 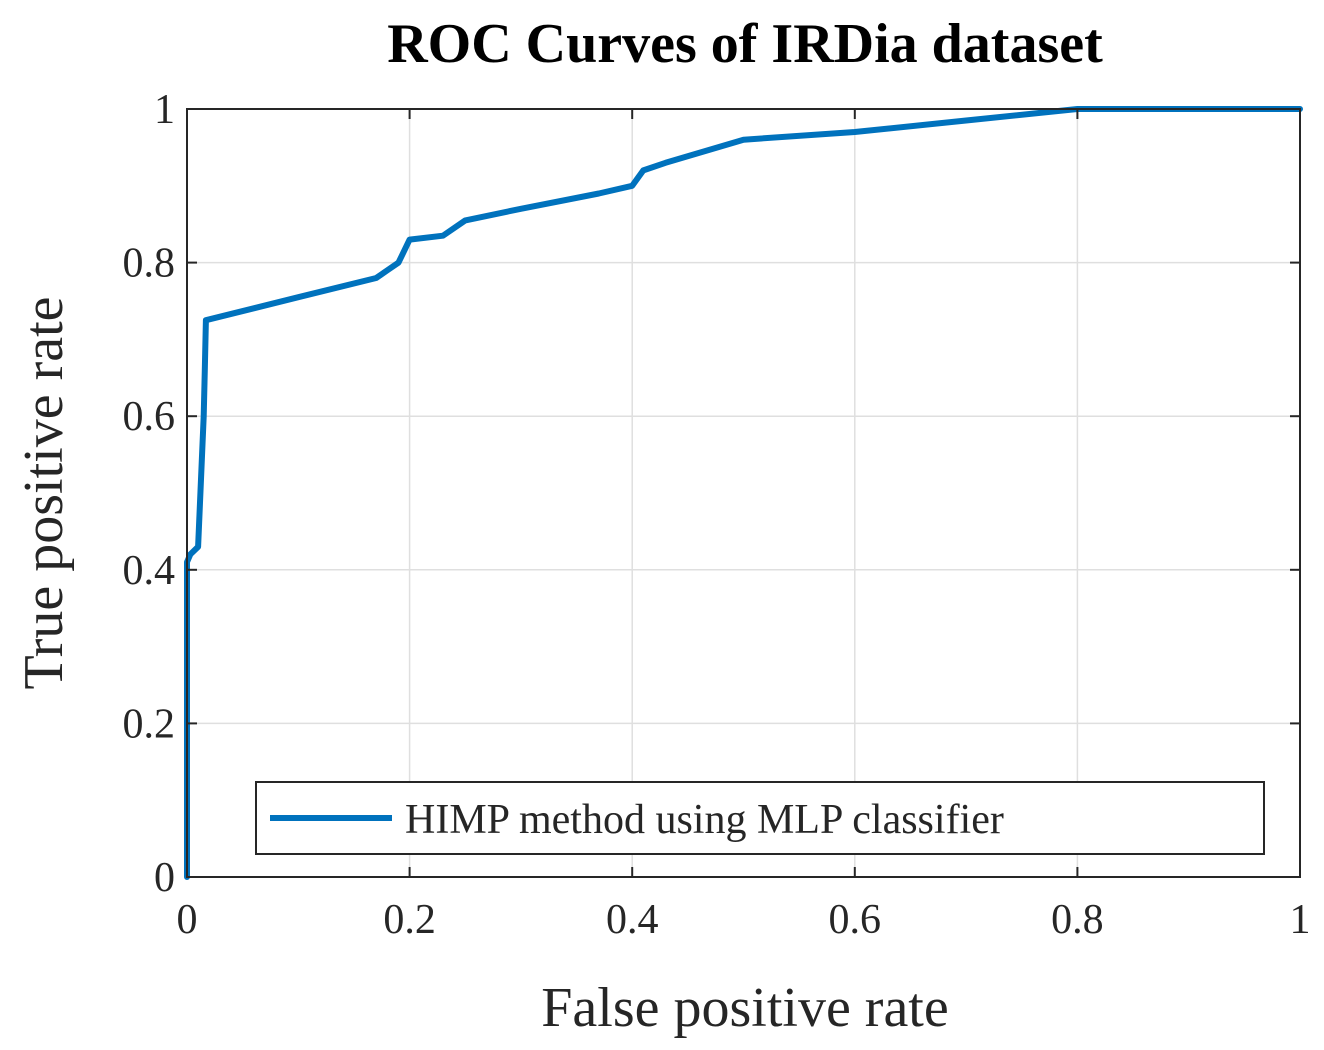 I want to click on legend-box, so click(x=760, y=818).